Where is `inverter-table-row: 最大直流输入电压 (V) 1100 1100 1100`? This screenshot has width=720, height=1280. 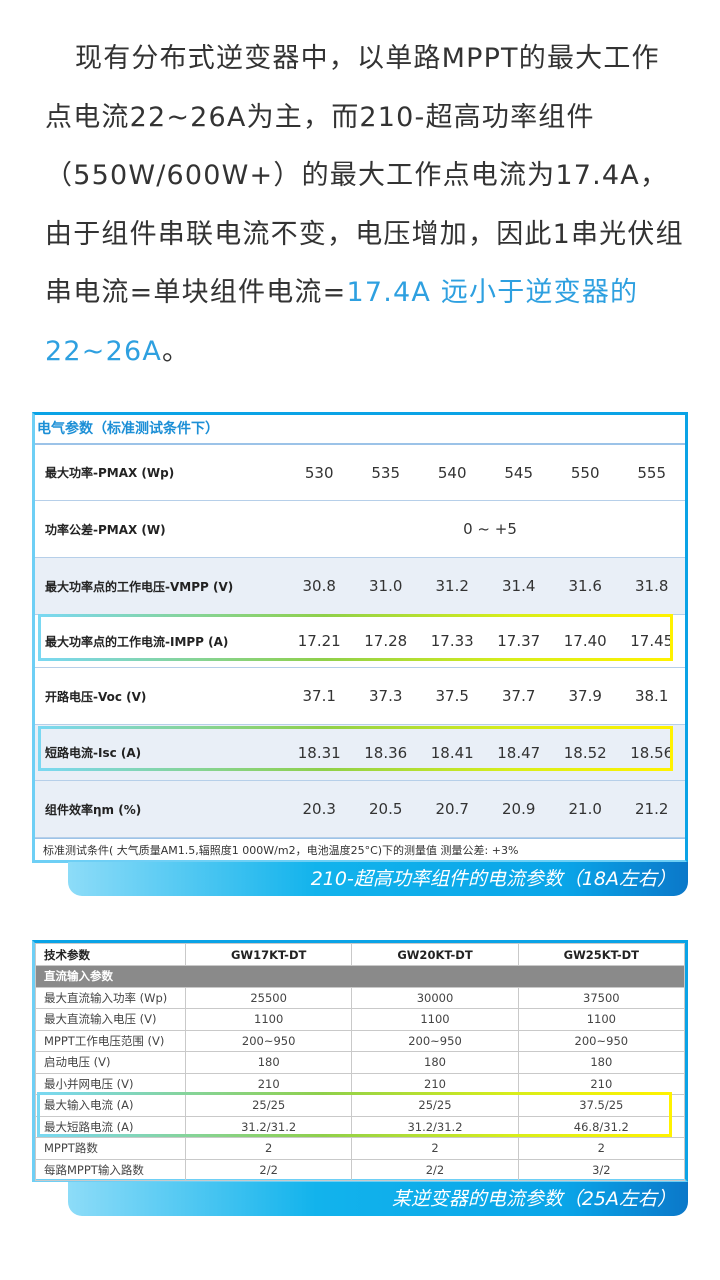
inverter-table-row: 最大直流输入电压 (V) 1100 1100 1100 is located at coordinates (360, 1019).